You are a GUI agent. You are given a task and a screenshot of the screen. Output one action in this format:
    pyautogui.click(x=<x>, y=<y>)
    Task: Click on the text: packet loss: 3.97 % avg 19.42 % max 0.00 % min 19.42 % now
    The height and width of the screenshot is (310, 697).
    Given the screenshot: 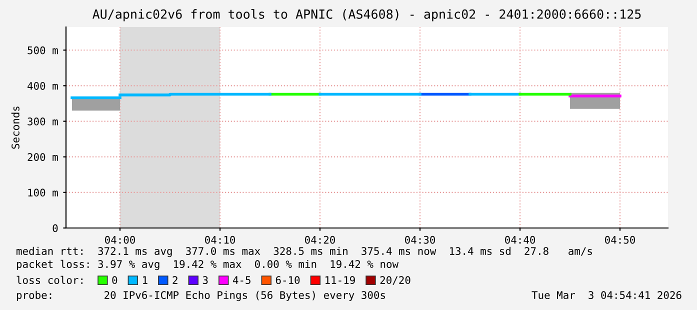 What is the action you would take?
    pyautogui.click(x=207, y=265)
    